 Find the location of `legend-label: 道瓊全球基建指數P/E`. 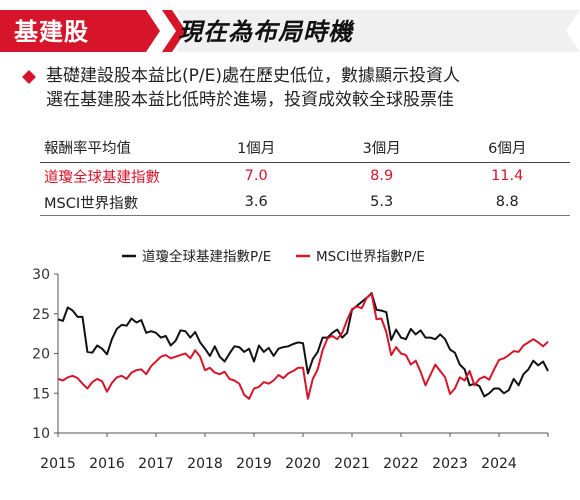

legend-label: 道瓊全球基建指數P/E is located at coordinates (206, 256).